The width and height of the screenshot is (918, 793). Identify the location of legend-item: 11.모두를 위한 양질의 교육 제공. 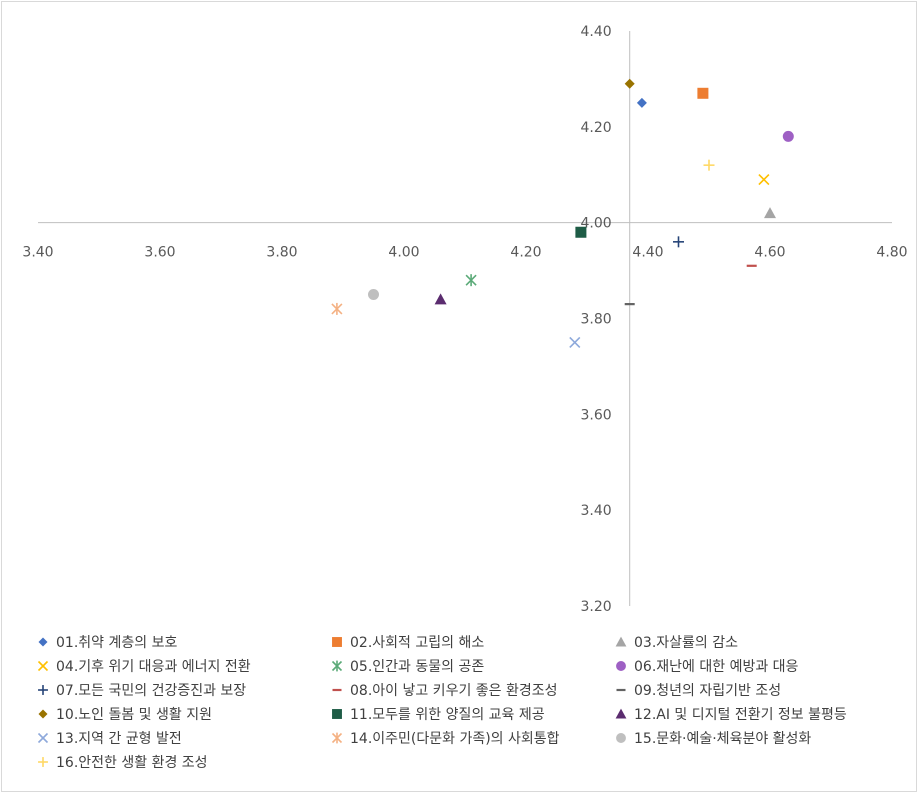
(437, 714).